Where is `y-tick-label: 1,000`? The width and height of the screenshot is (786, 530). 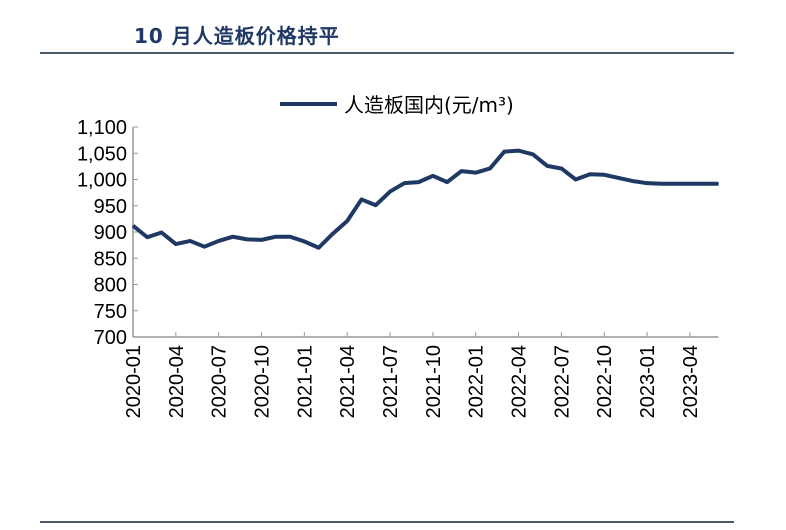
y-tick-label: 1,000 is located at coordinates (102, 181).